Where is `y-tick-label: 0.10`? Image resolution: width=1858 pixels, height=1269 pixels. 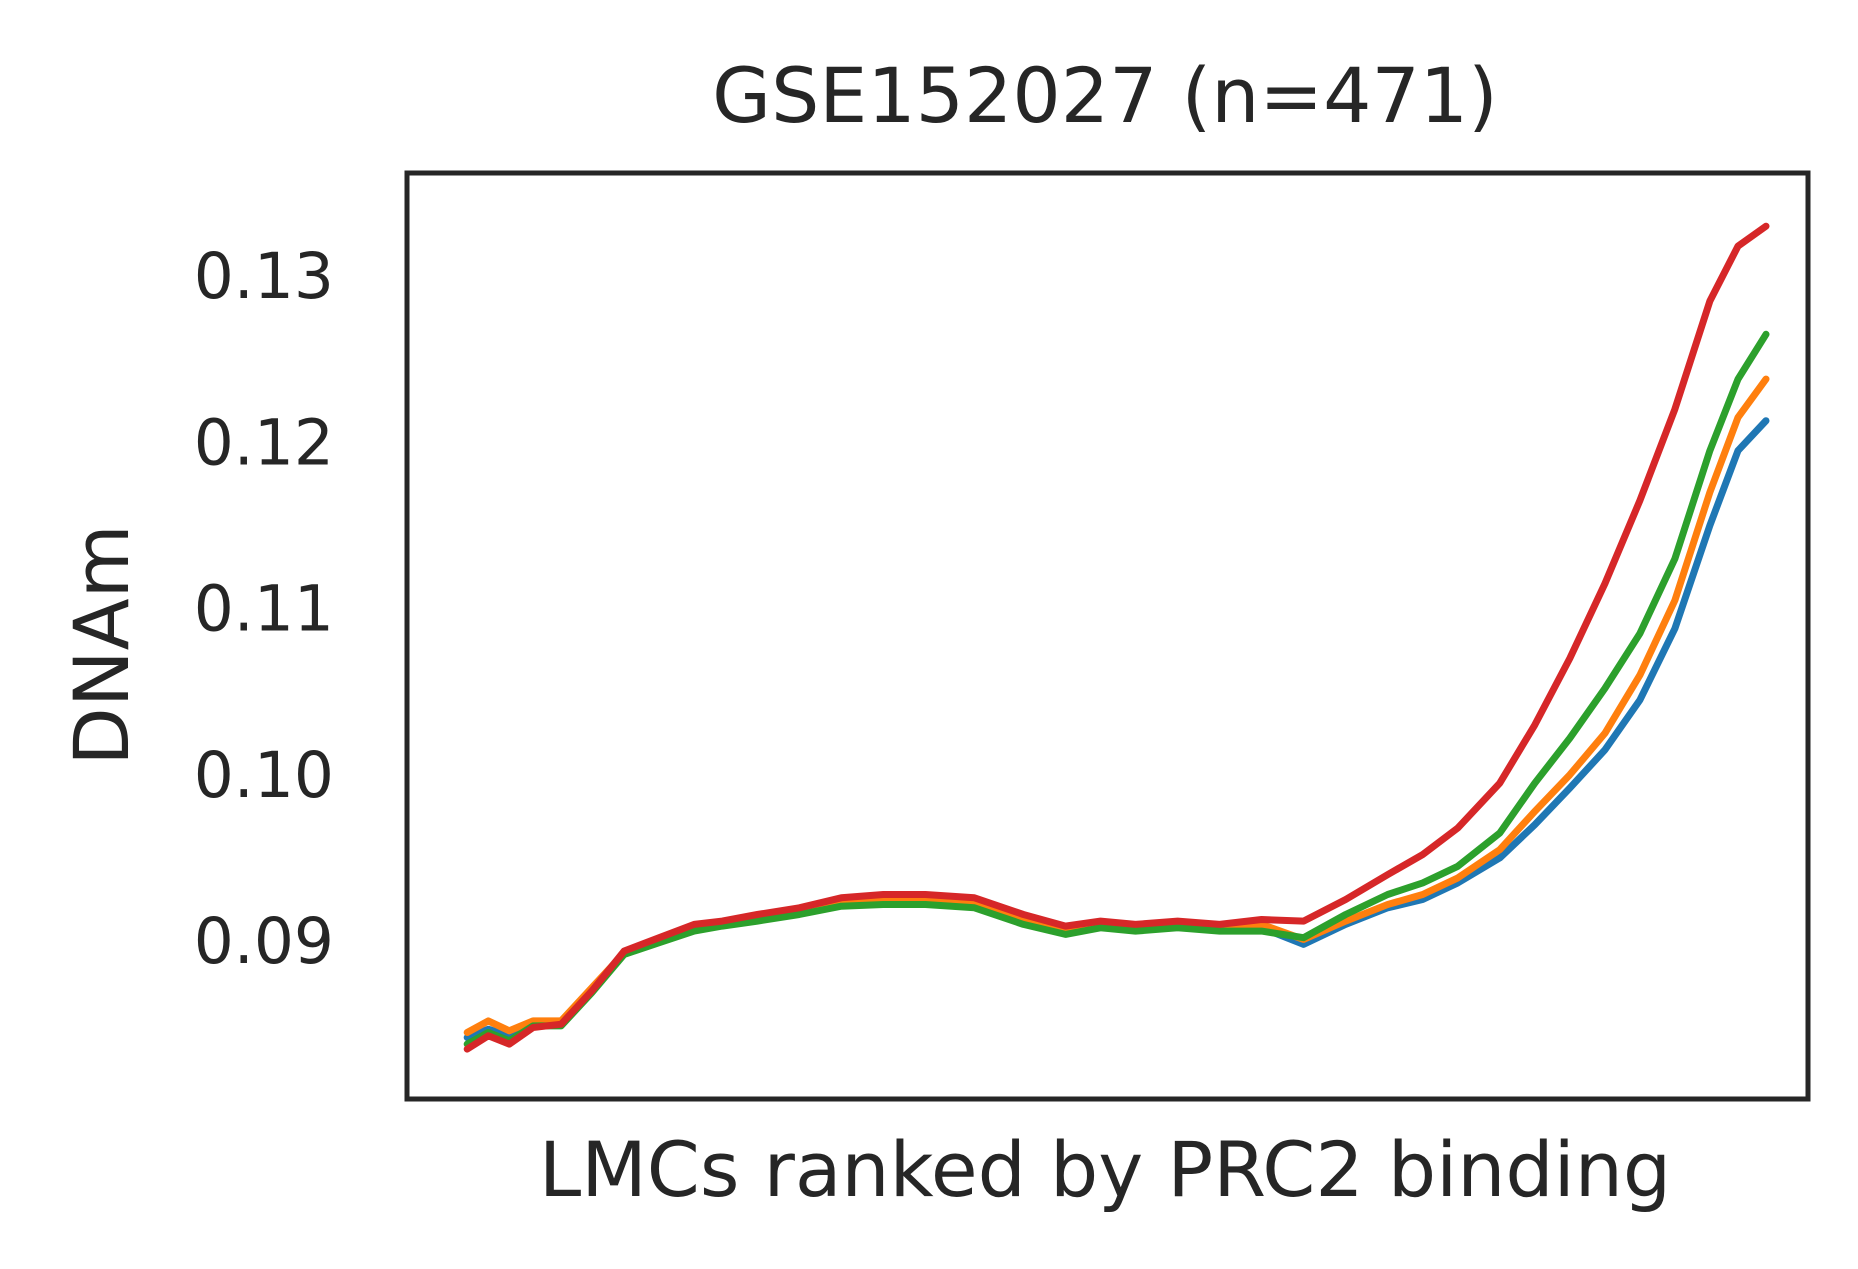 y-tick-label: 0.10 is located at coordinates (264, 775).